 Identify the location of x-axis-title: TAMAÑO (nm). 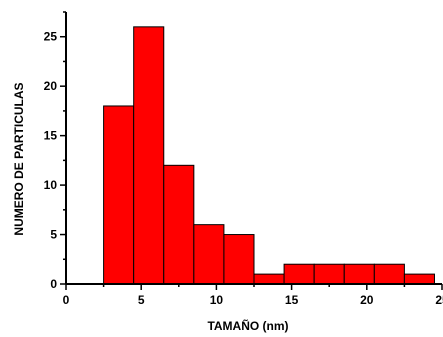
(247, 325).